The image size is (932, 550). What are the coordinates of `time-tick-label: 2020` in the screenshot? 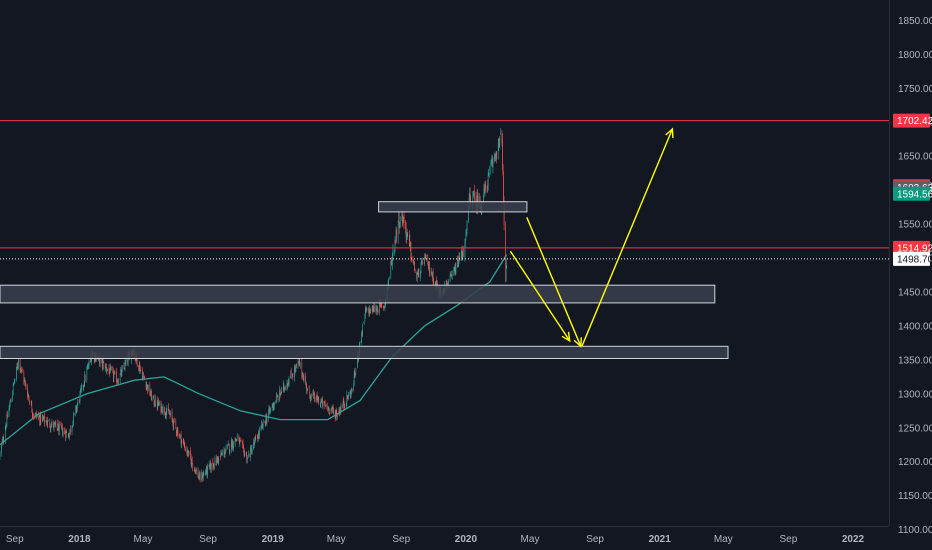 It's located at (466, 539).